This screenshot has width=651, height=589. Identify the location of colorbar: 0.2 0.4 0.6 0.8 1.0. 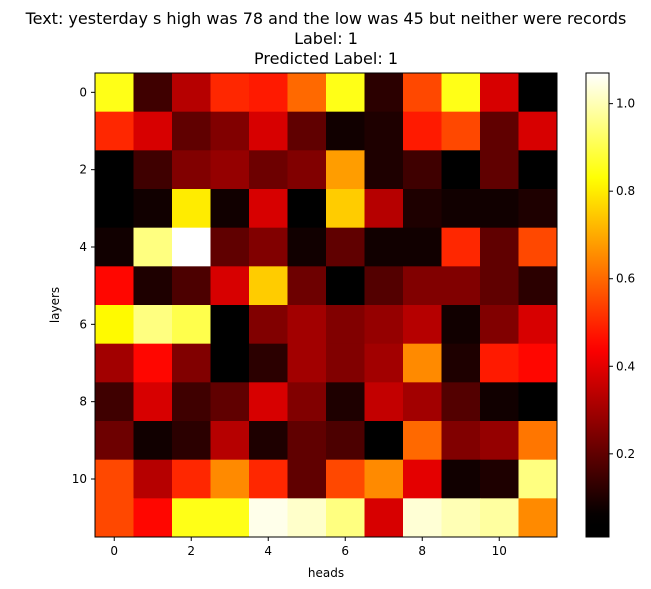
(610, 305).